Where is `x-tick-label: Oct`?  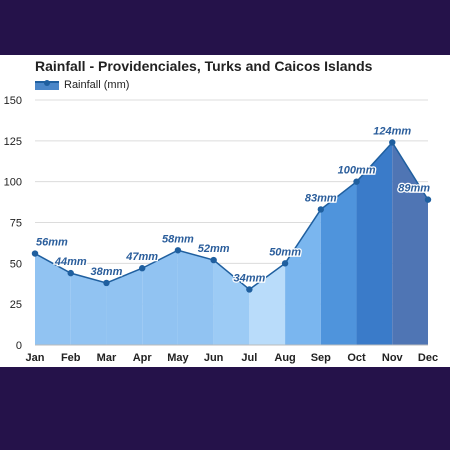
x-tick-label: Oct is located at coordinates (356, 358).